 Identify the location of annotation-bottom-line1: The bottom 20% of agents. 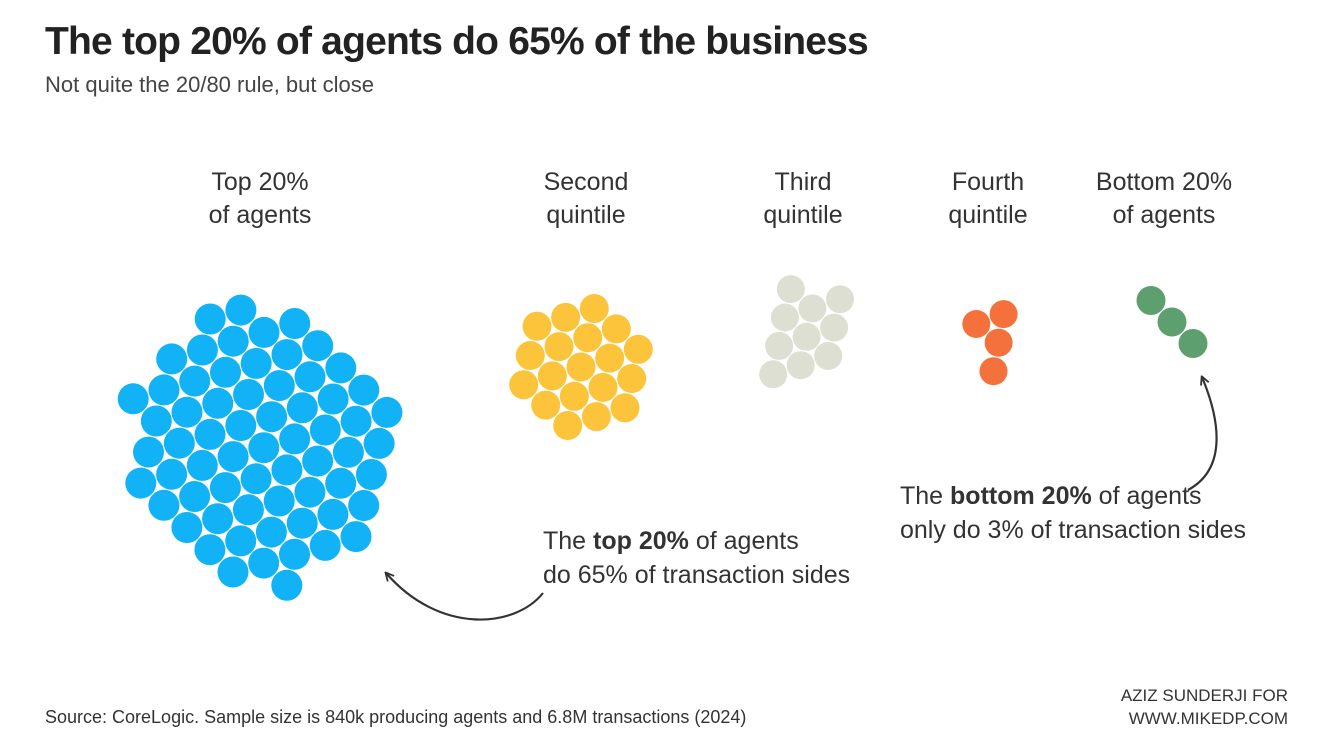
(1073, 496).